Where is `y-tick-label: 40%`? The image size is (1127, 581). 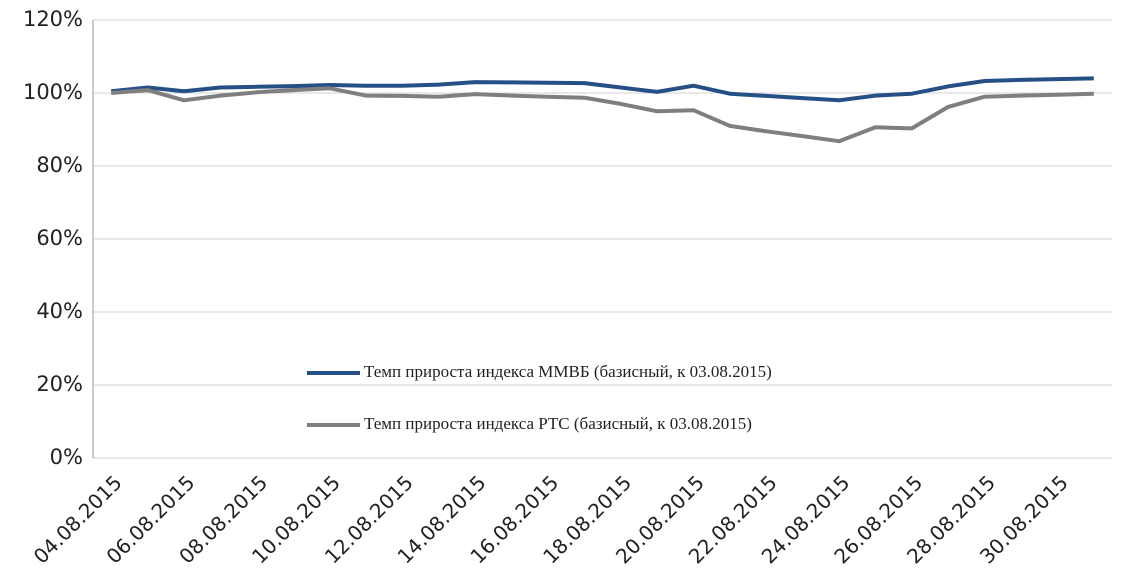 y-tick-label: 40% is located at coordinates (59, 311).